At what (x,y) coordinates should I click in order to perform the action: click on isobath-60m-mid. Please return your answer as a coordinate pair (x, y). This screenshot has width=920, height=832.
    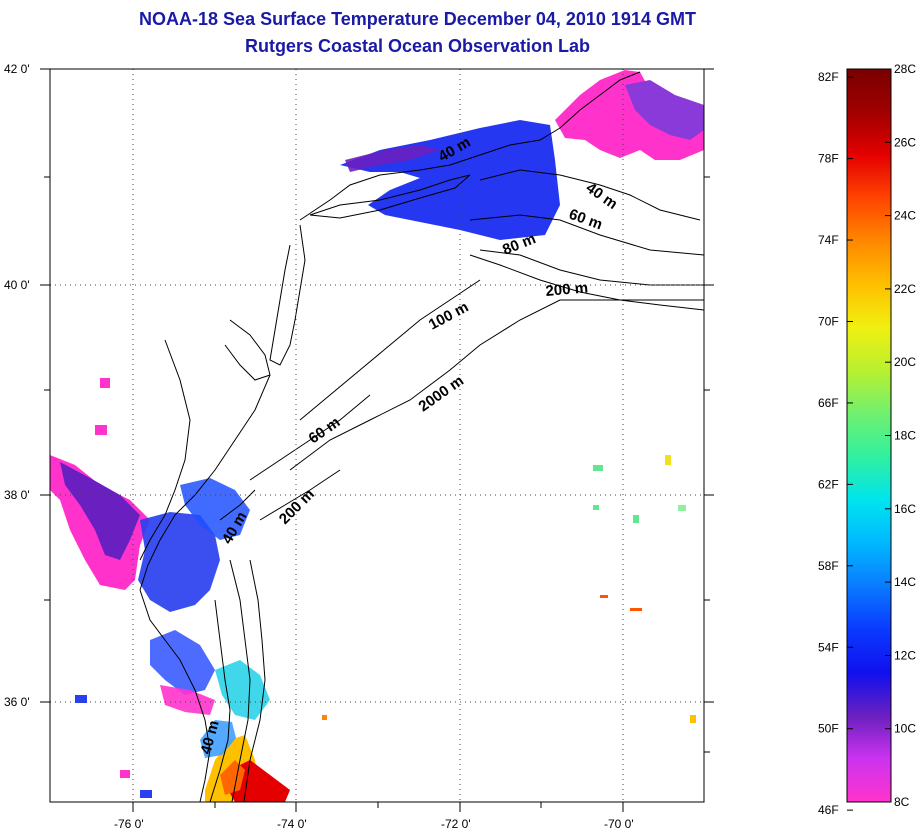
    Looking at the image, I should click on (310, 437).